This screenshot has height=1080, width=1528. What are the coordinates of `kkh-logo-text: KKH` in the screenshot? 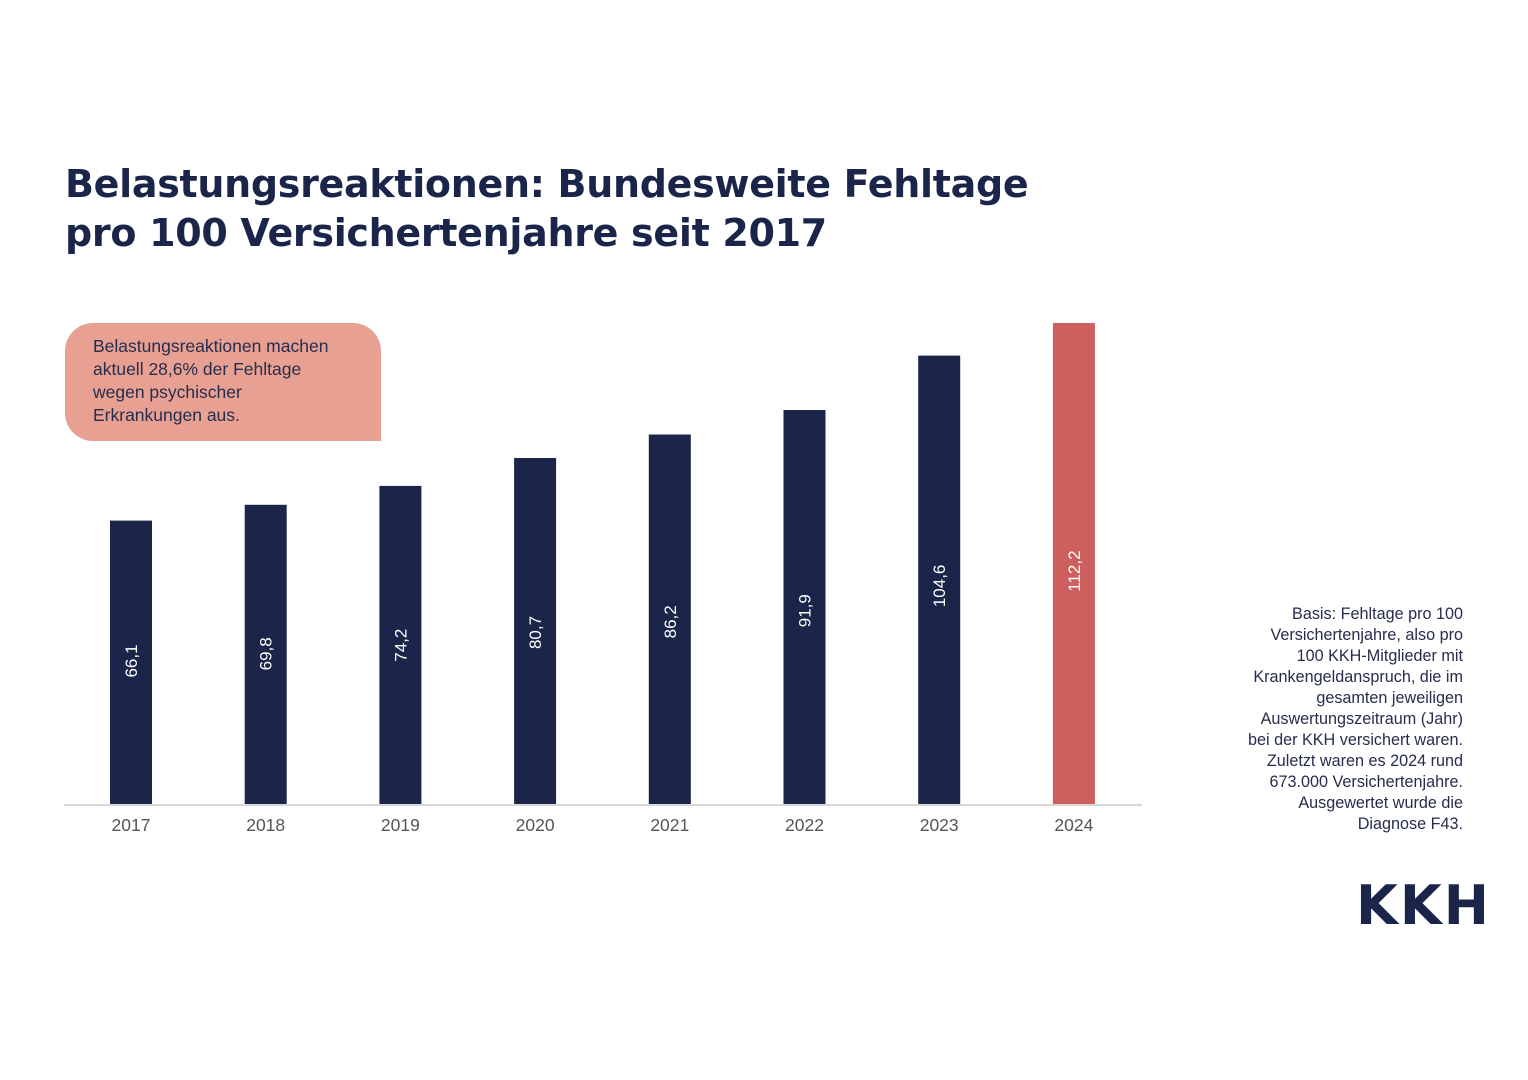 It's located at (1421, 904).